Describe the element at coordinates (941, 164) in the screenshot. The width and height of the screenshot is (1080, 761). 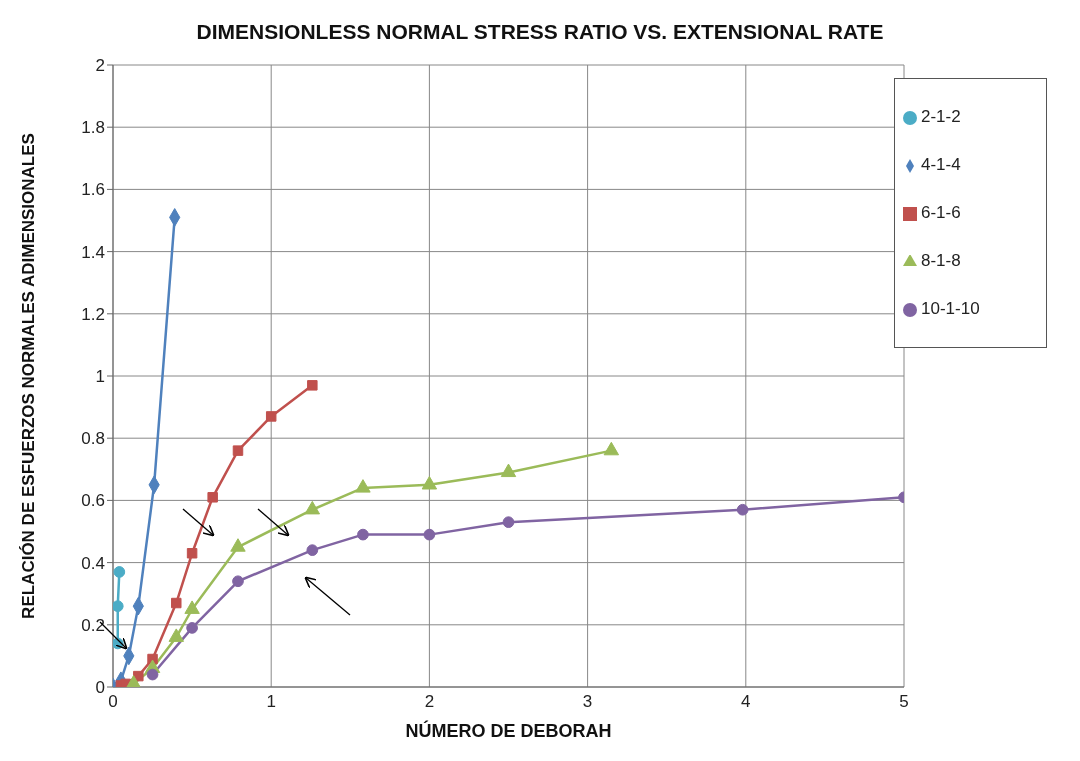
I see `legend-label: 4-1-4` at that location.